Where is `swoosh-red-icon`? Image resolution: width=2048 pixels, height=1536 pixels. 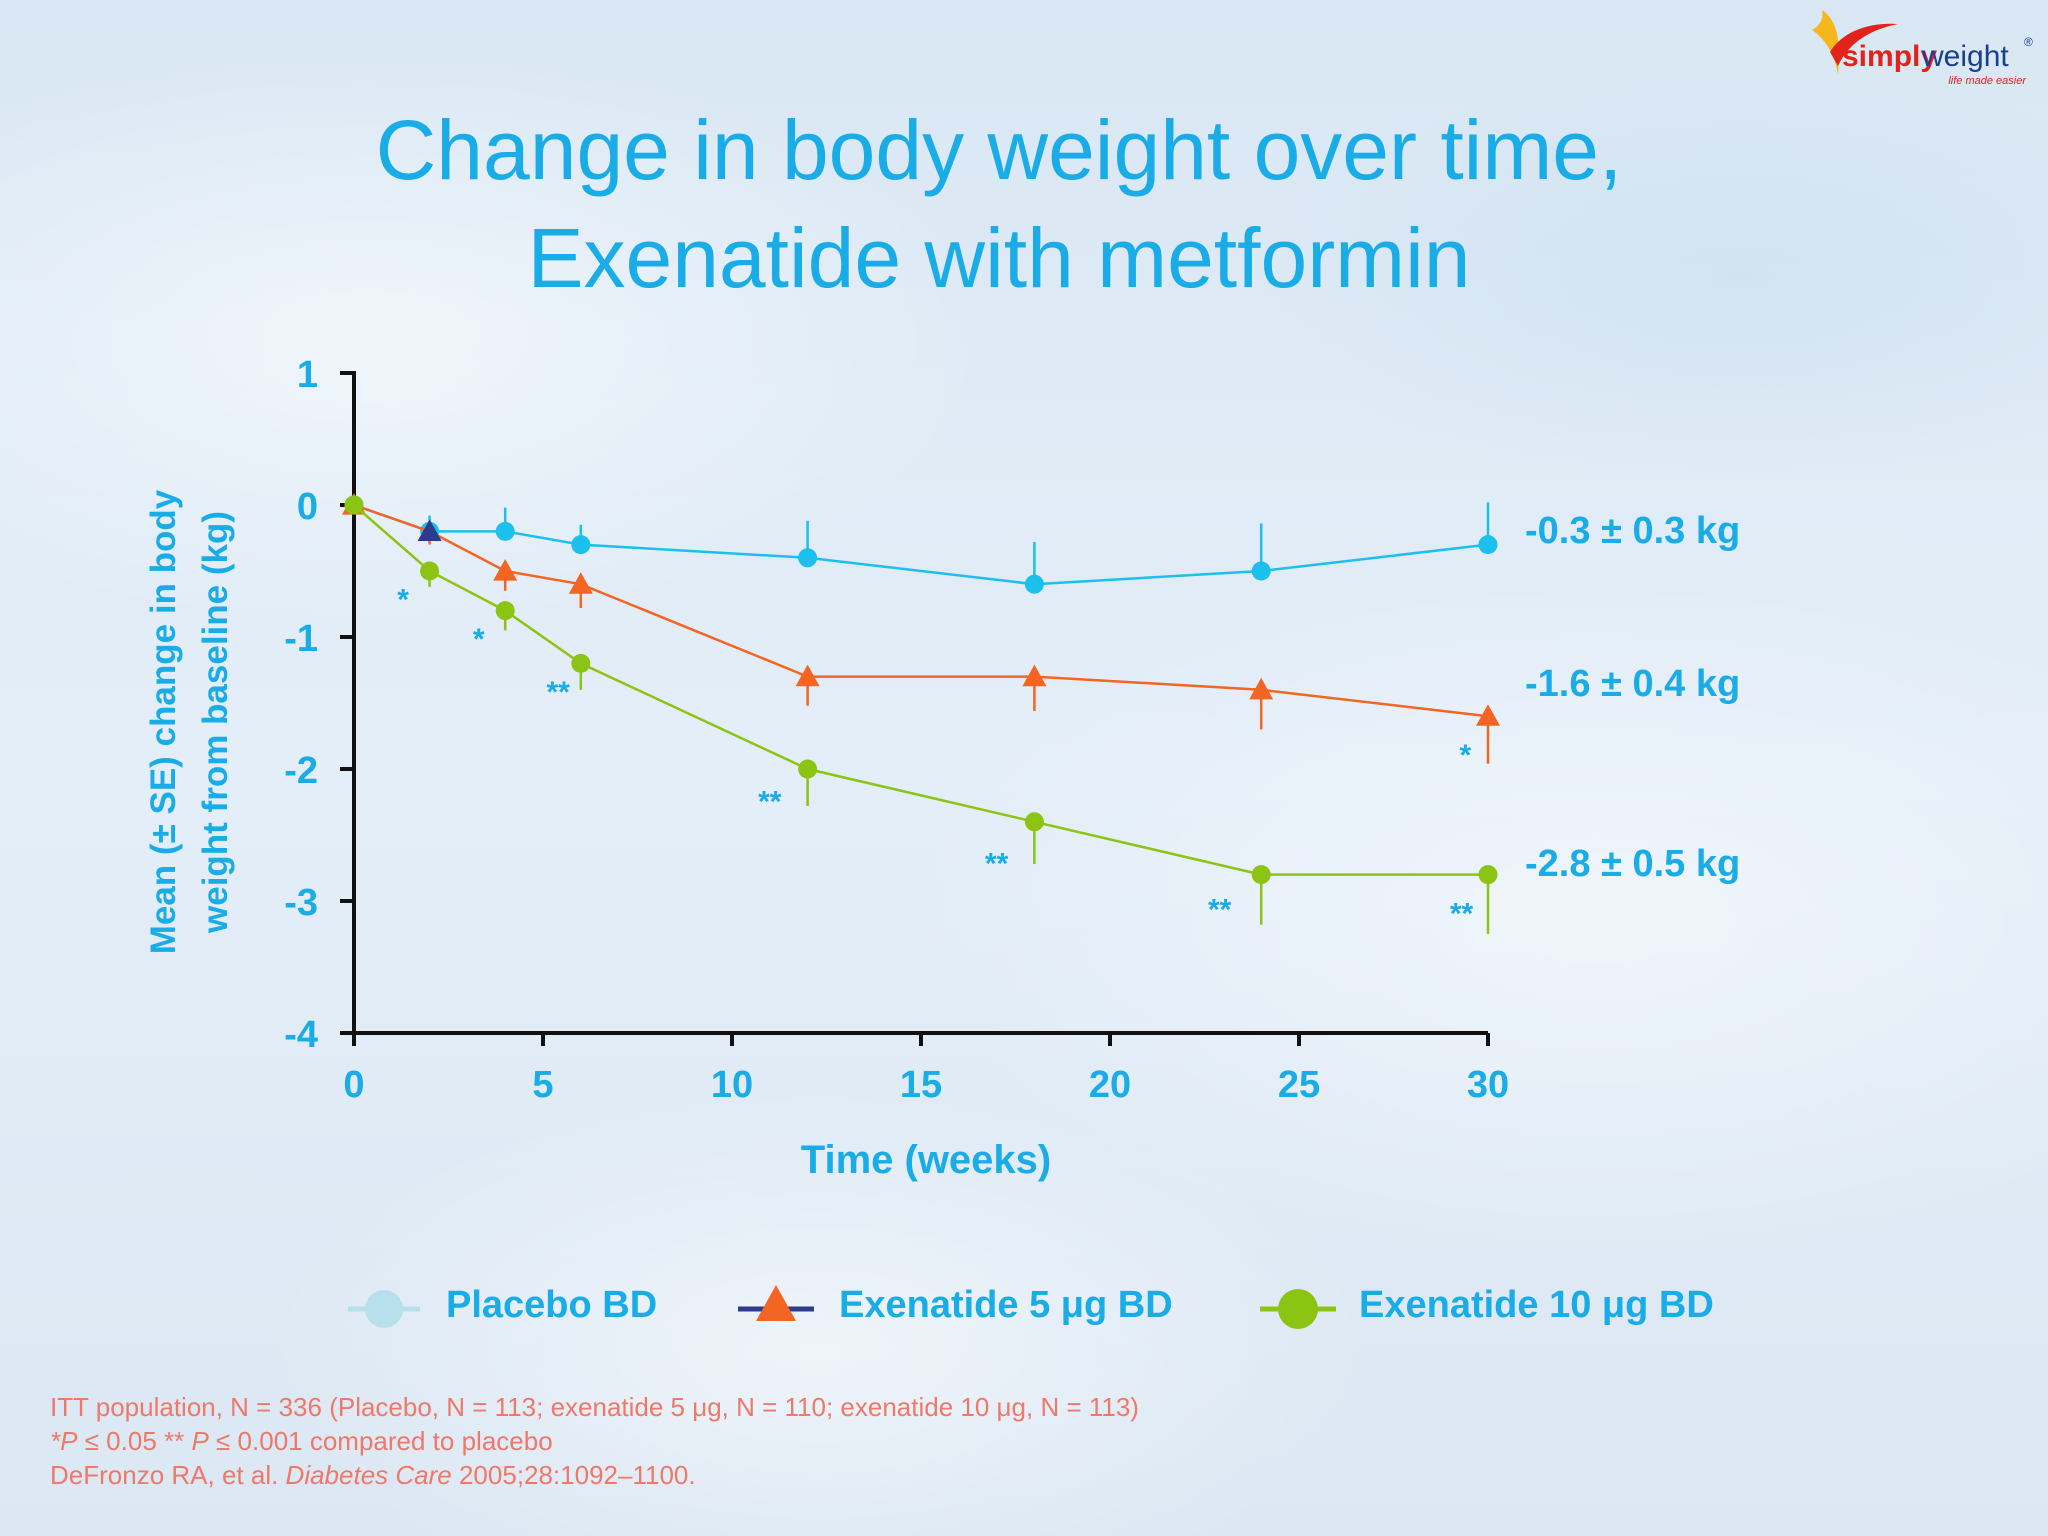
swoosh-red-icon is located at coordinates (1864, 44).